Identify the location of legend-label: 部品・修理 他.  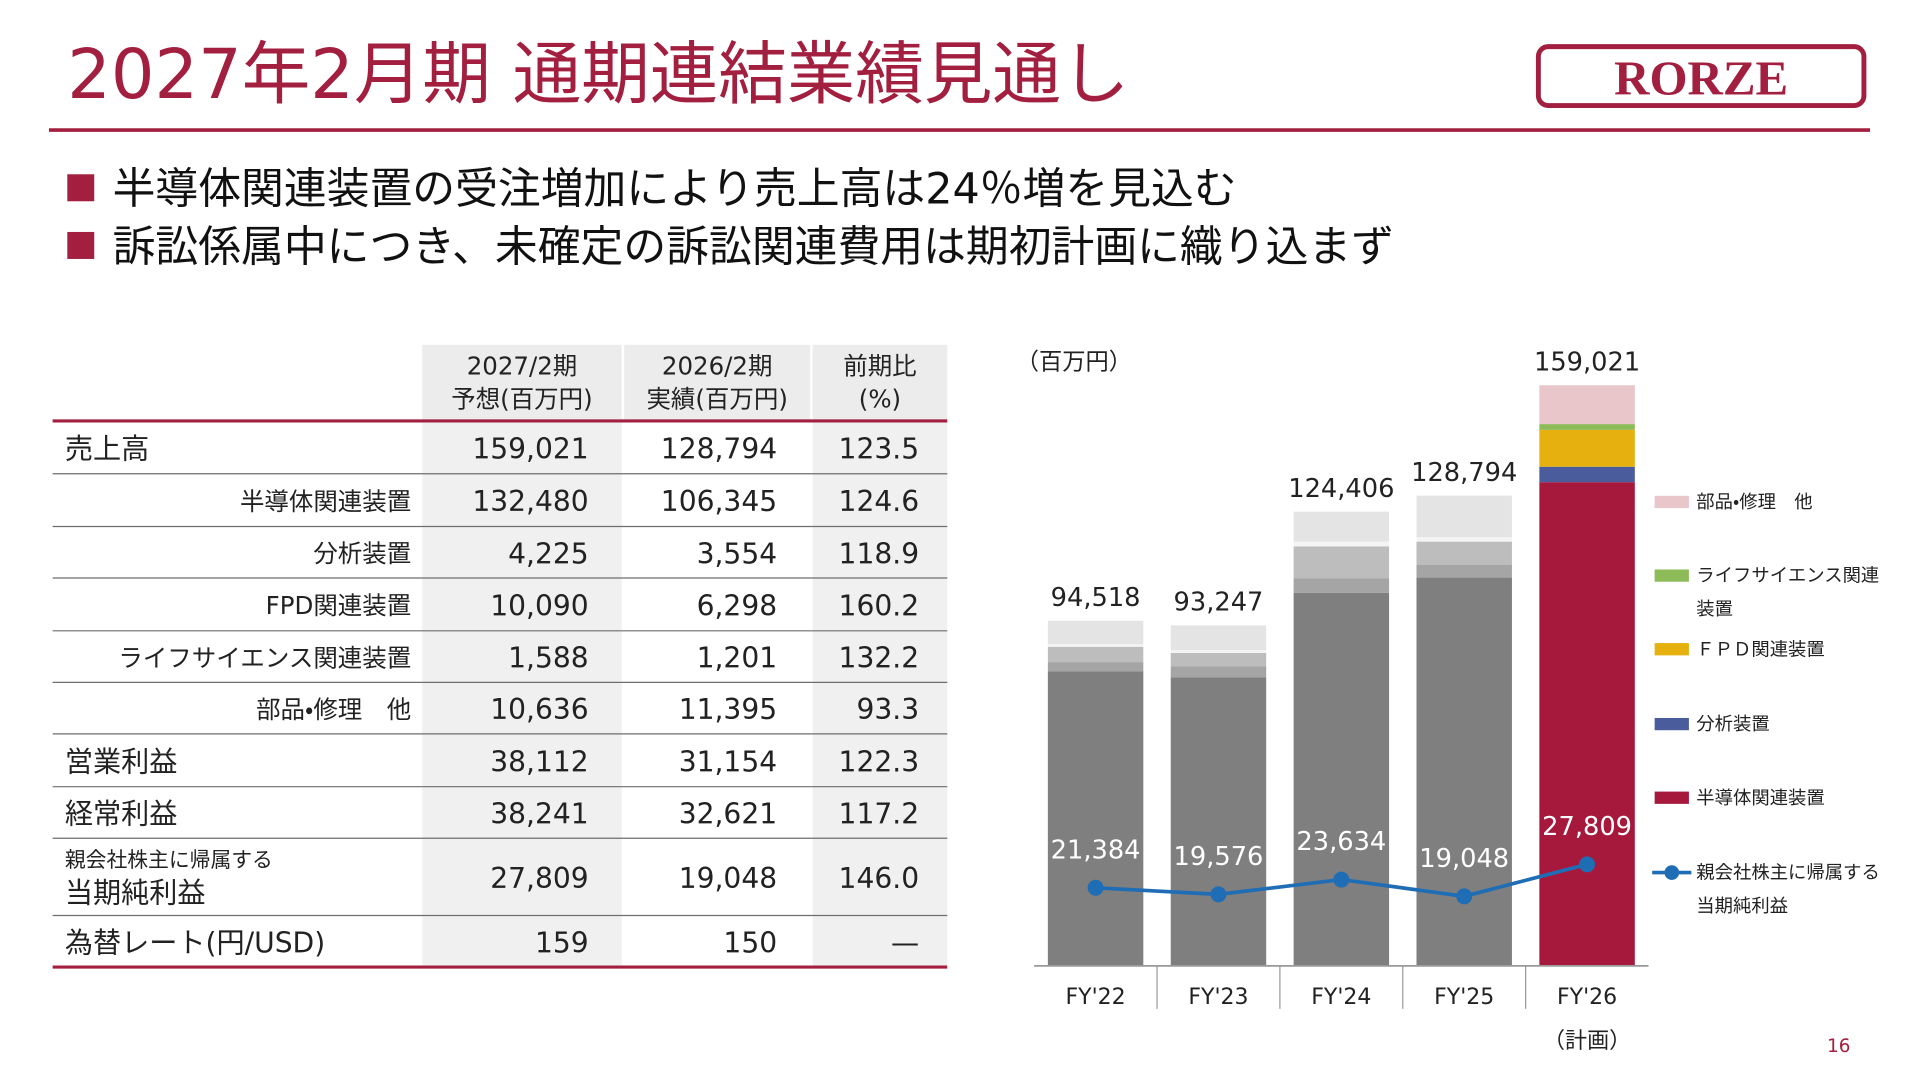
(1754, 501).